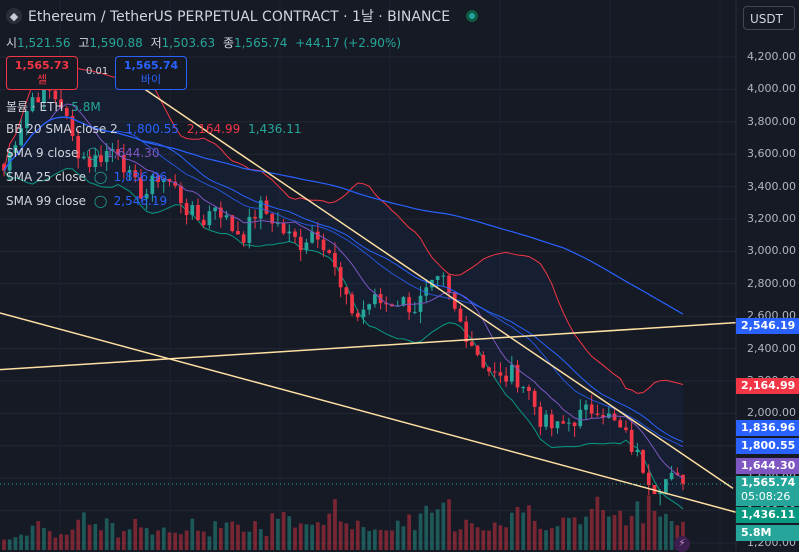  What do you see at coordinates (275, 129) in the screenshot?
I see `indicator-value: 1,436.11` at bounding box center [275, 129].